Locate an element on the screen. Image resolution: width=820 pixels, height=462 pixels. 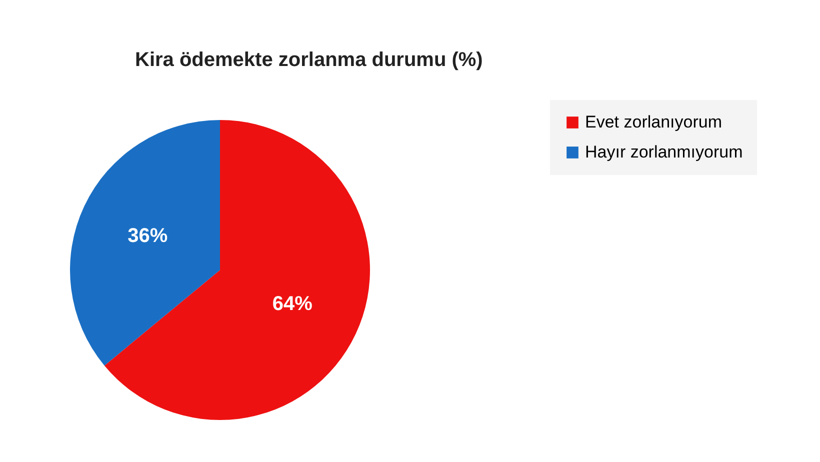
legend-label: Hayır zorlanmıyorum is located at coordinates (664, 152).